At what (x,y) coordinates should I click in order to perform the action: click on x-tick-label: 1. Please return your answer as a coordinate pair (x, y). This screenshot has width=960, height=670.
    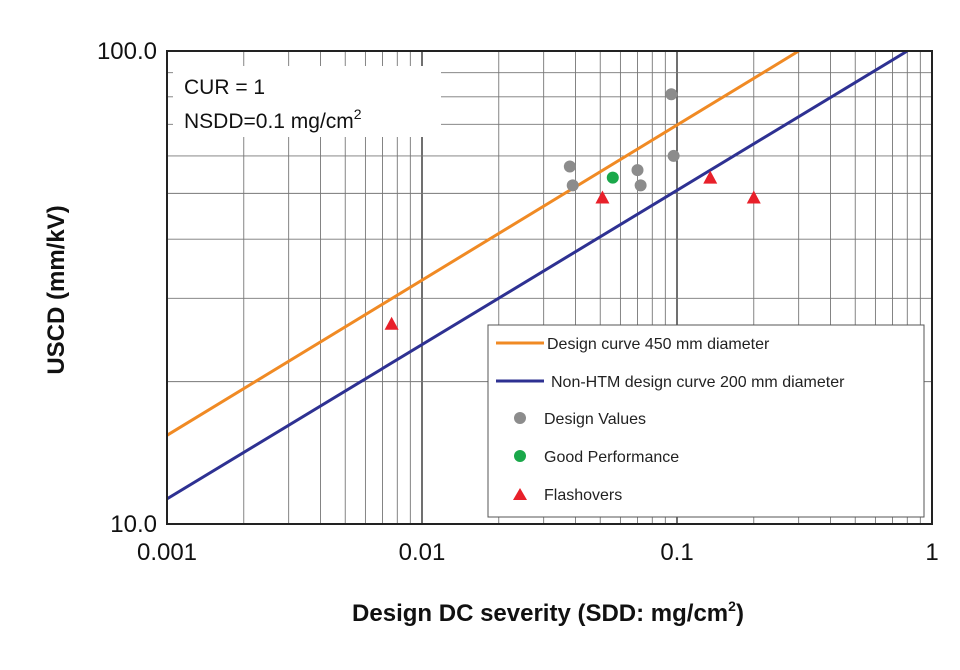
    Looking at the image, I should click on (931, 552).